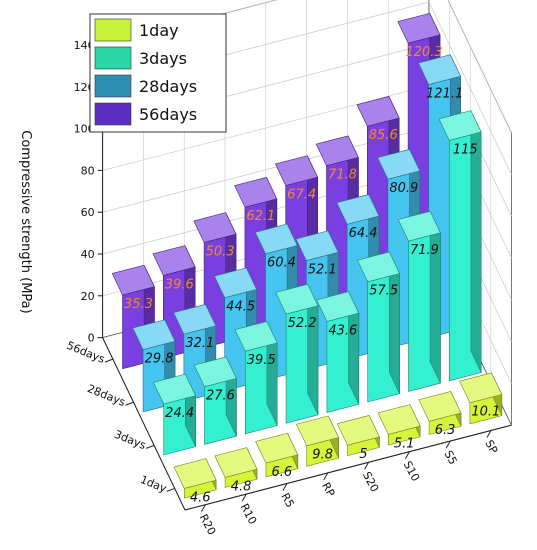 The image size is (537, 550). What do you see at coordinates (153, 484) in the screenshot?
I see `depth-label: 1day` at bounding box center [153, 484].